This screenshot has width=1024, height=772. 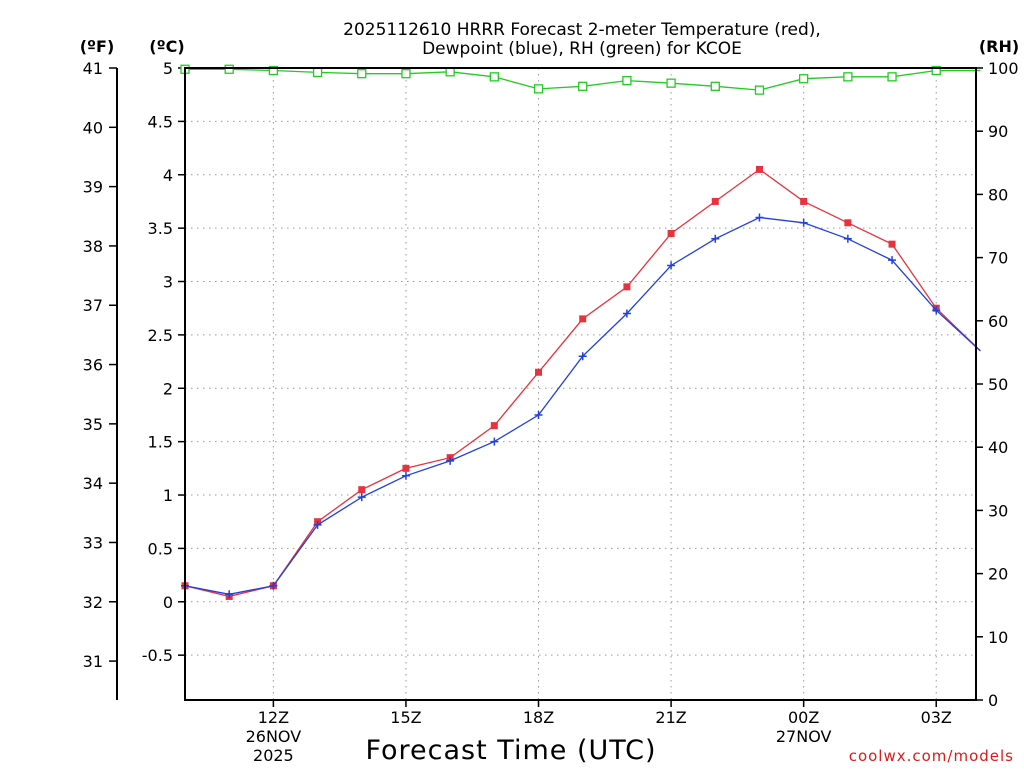 I want to click on celsius-tick-label: -0.5, so click(x=157, y=655).